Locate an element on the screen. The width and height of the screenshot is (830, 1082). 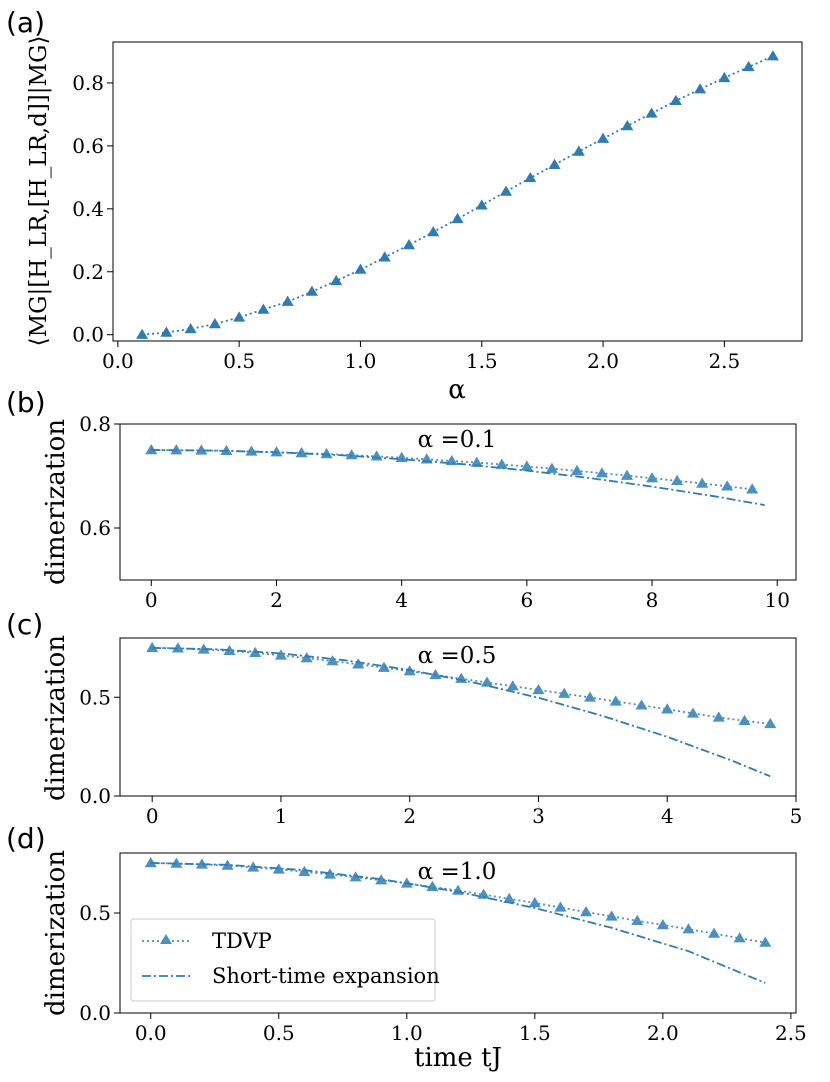
grid-marks-c: 0 1 2 3 4 5 0.0 0.5 is located at coordinates (440, 756).